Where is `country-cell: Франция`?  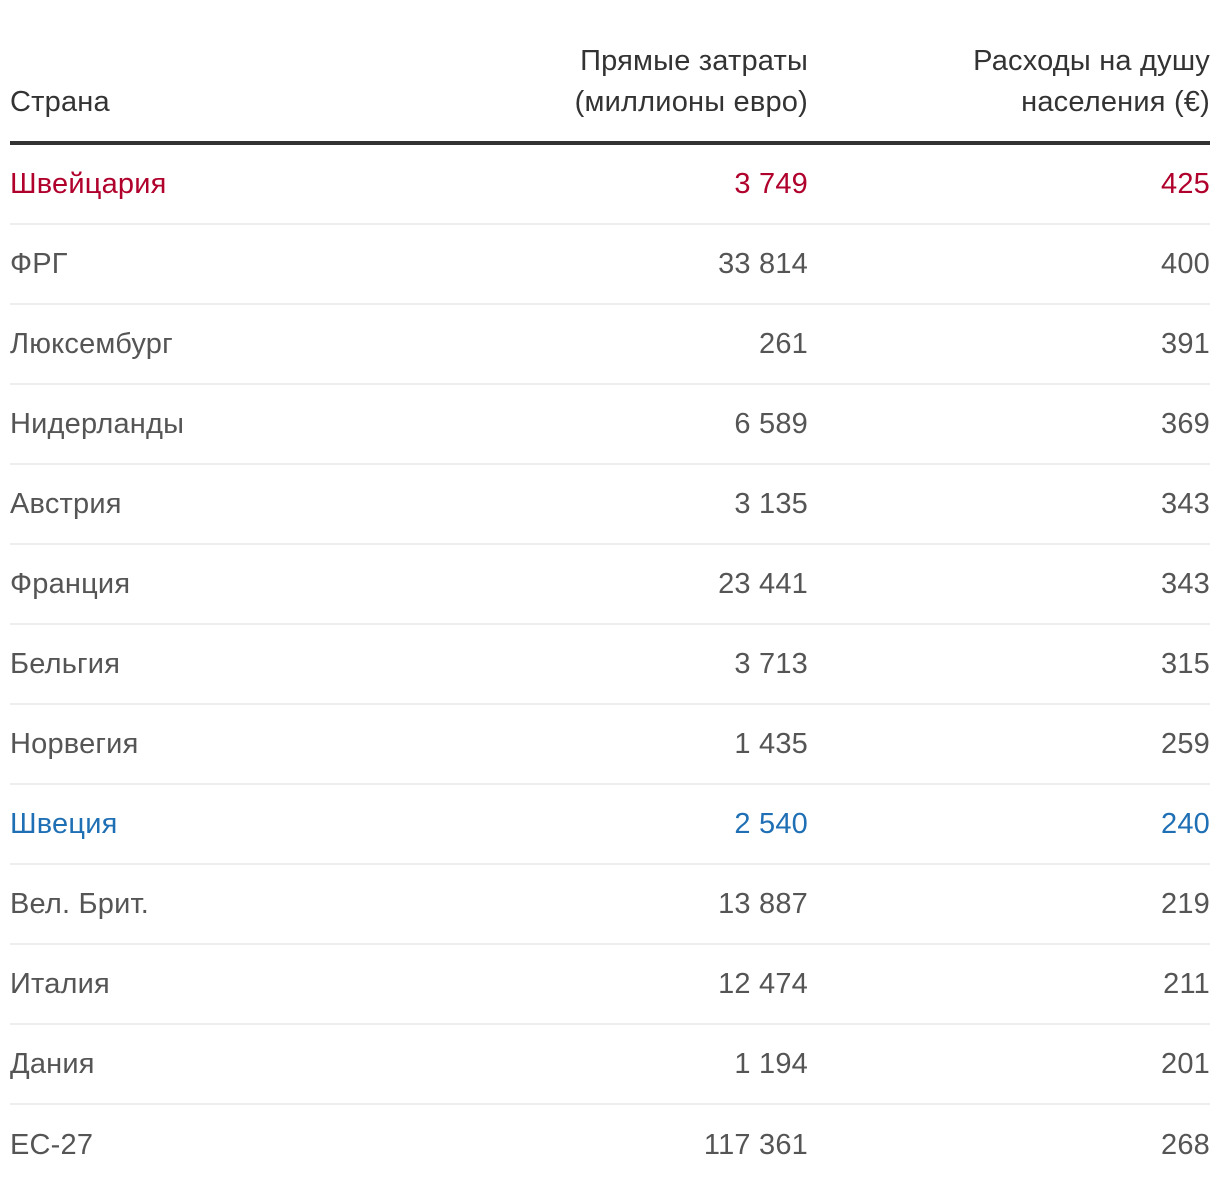 country-cell: Франция is located at coordinates (70, 584).